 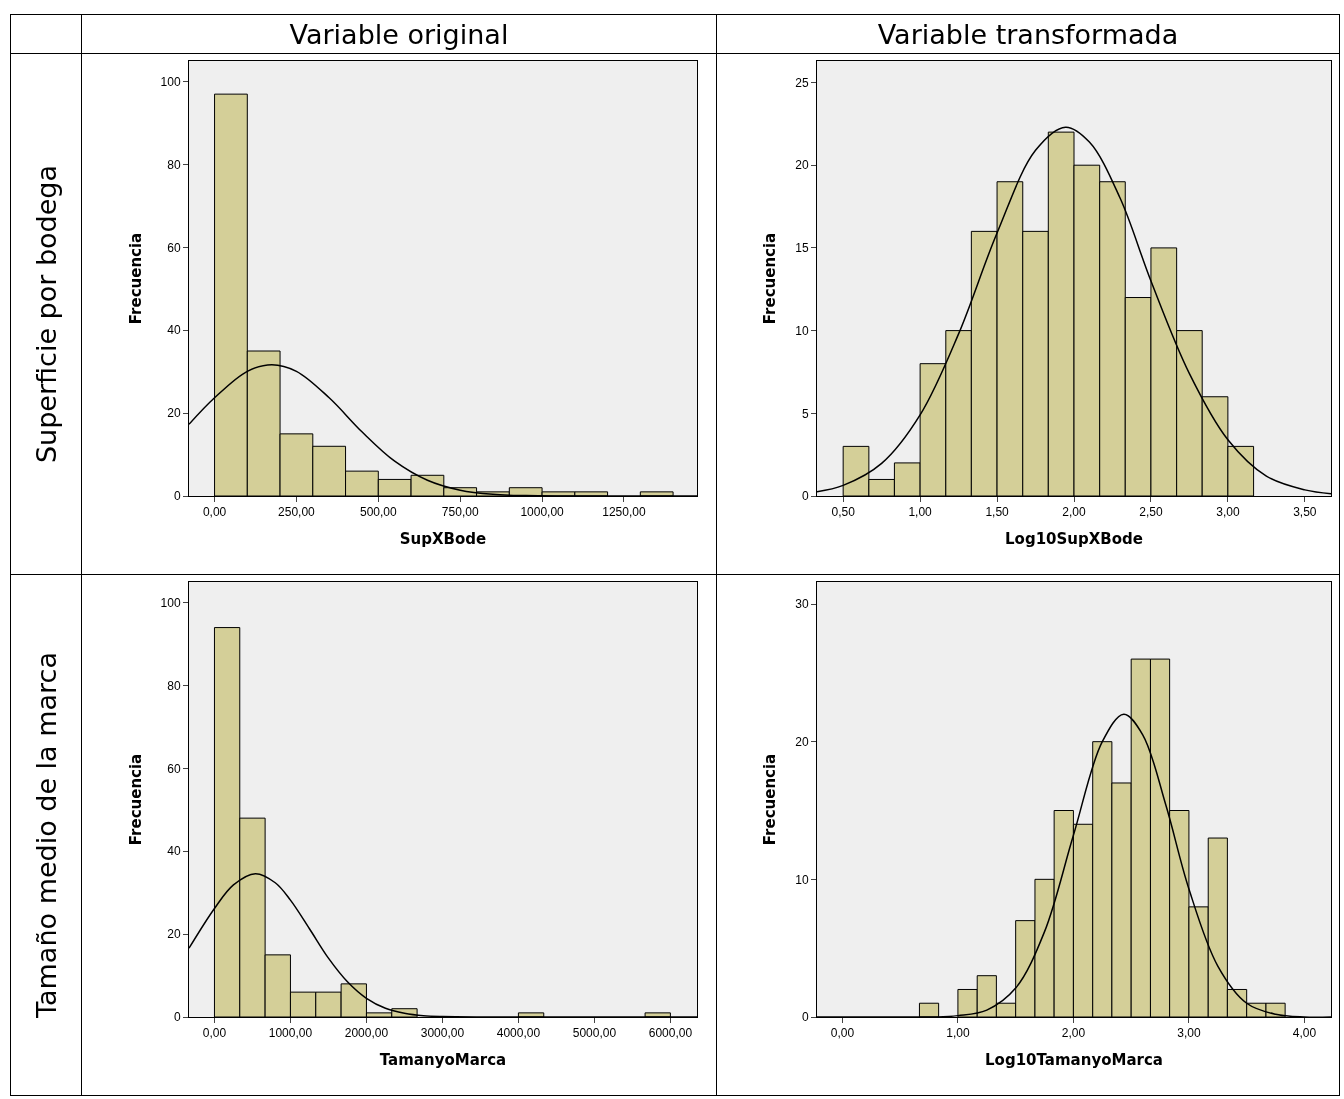 I want to click on x-tick-label: 500,00, so click(x=378, y=512).